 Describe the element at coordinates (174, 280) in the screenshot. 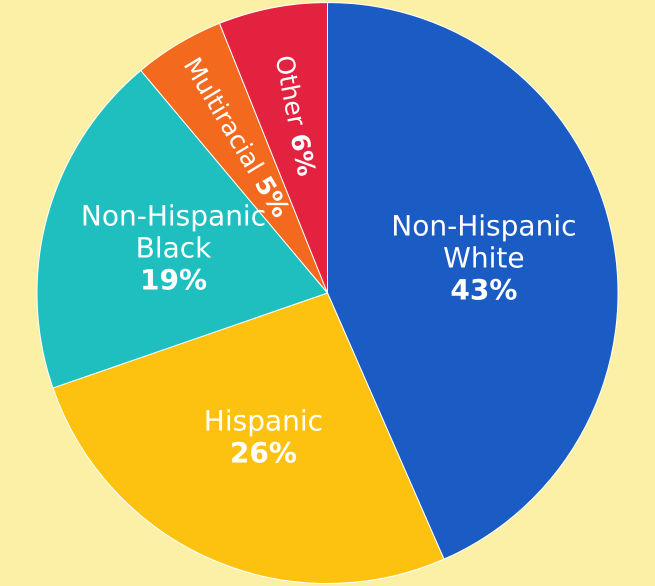

I see `data-label: 19%` at that location.